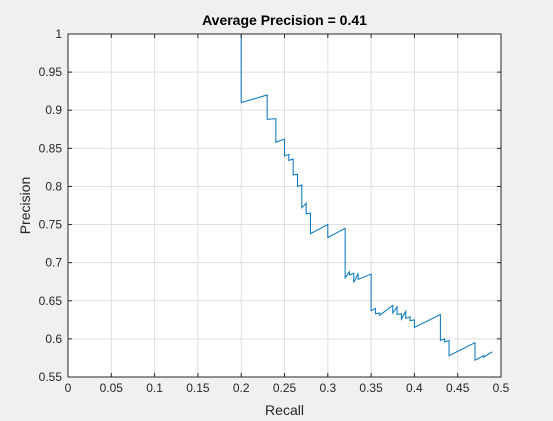 Image resolution: width=553 pixels, height=421 pixels. What do you see at coordinates (68, 388) in the screenshot?
I see `x-tick-label: 0` at bounding box center [68, 388].